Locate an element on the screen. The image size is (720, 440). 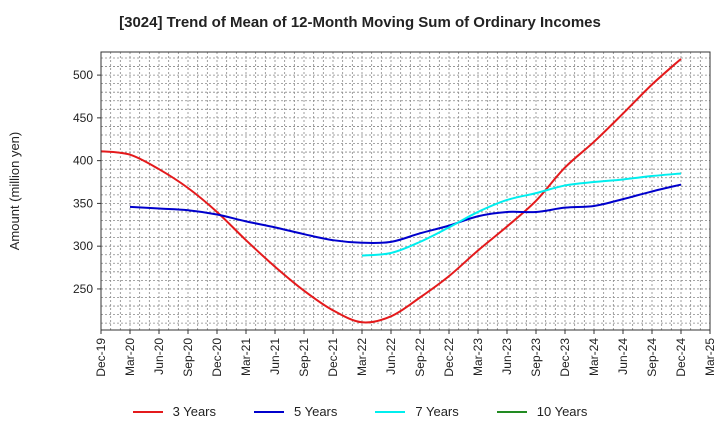
x-tick-label: Dec-20 is located at coordinates (217, 357).